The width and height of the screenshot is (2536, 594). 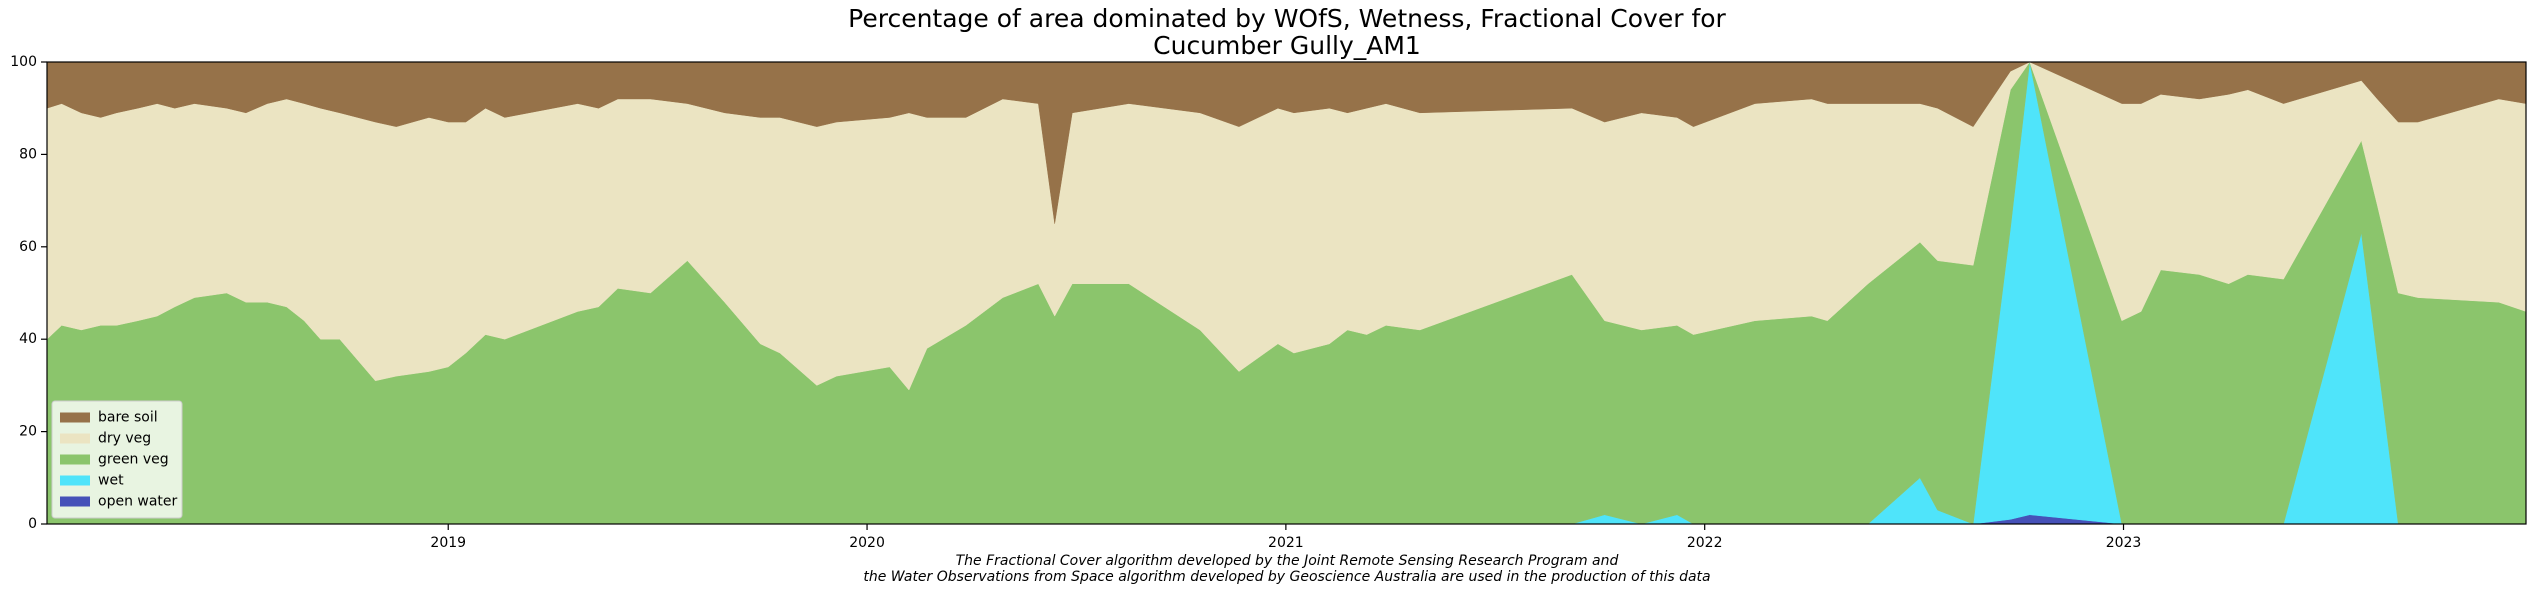 What do you see at coordinates (1287, 45) in the screenshot?
I see `chart-title: Cucumber Gully_AM1` at bounding box center [1287, 45].